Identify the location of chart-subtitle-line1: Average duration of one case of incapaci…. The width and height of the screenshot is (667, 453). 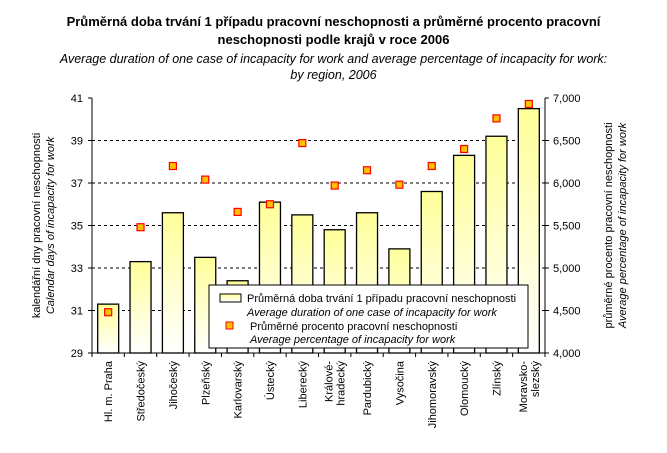
(333, 59).